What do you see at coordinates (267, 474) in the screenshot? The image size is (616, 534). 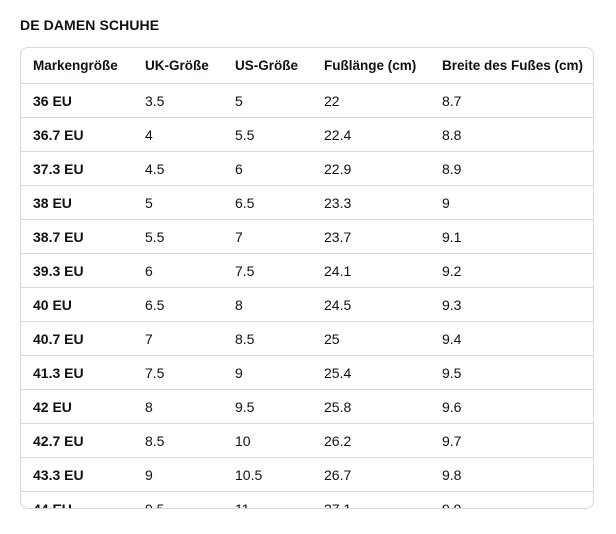 I see `us-size-cell: 10.5` at bounding box center [267, 474].